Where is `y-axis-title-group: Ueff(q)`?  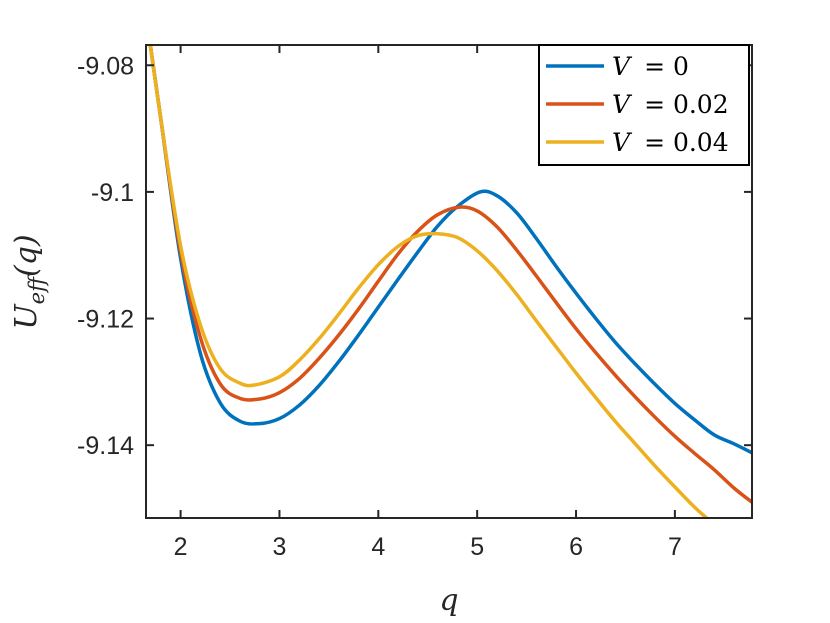 y-axis-title-group: Ueff(q) is located at coordinates (29, 281).